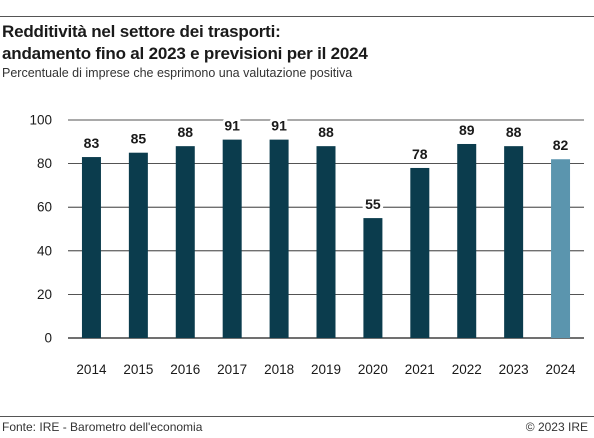  What do you see at coordinates (467, 130) in the screenshot?
I see `data-label-2022: 89` at bounding box center [467, 130].